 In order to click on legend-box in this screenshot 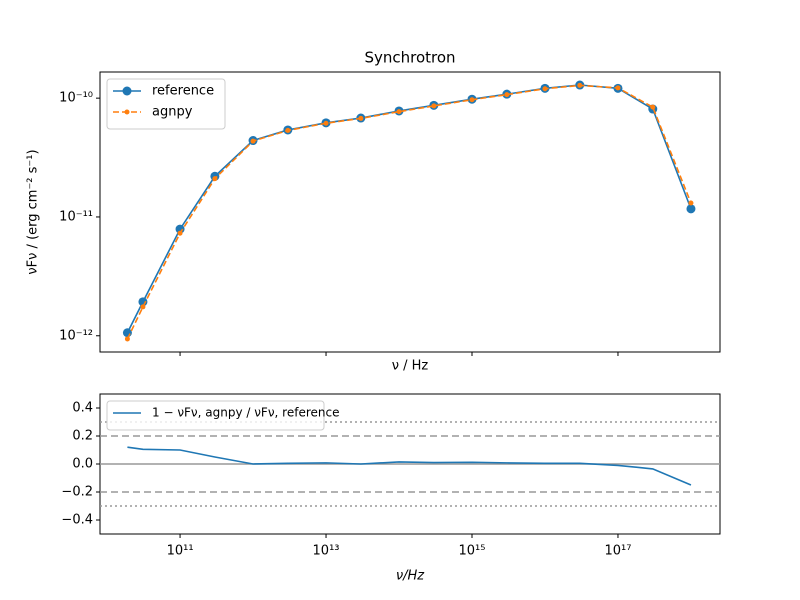, I will do `click(215, 415)`.